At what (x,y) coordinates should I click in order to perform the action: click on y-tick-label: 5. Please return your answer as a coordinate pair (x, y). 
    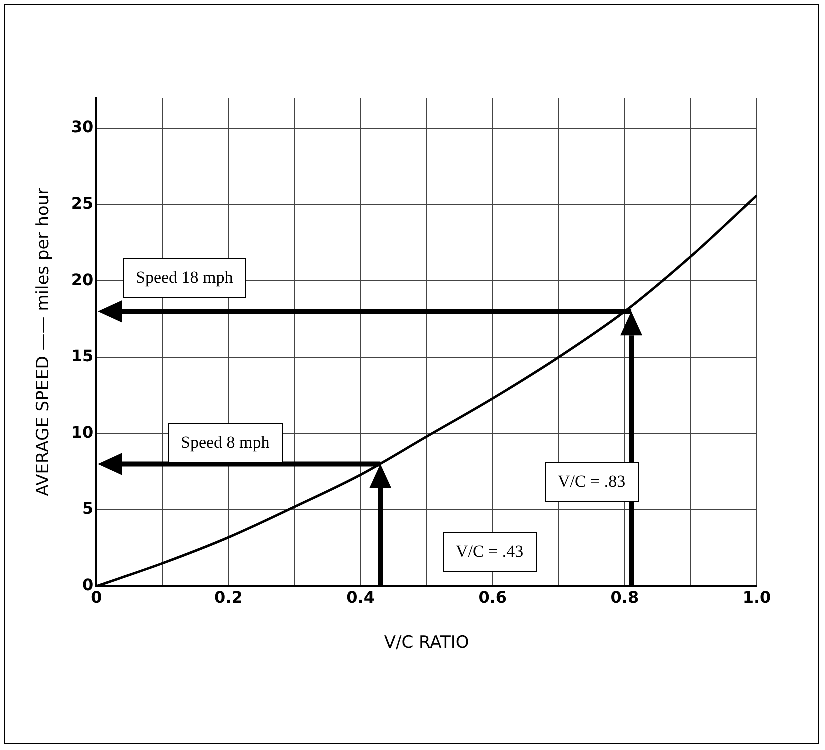
    Looking at the image, I should click on (88, 508).